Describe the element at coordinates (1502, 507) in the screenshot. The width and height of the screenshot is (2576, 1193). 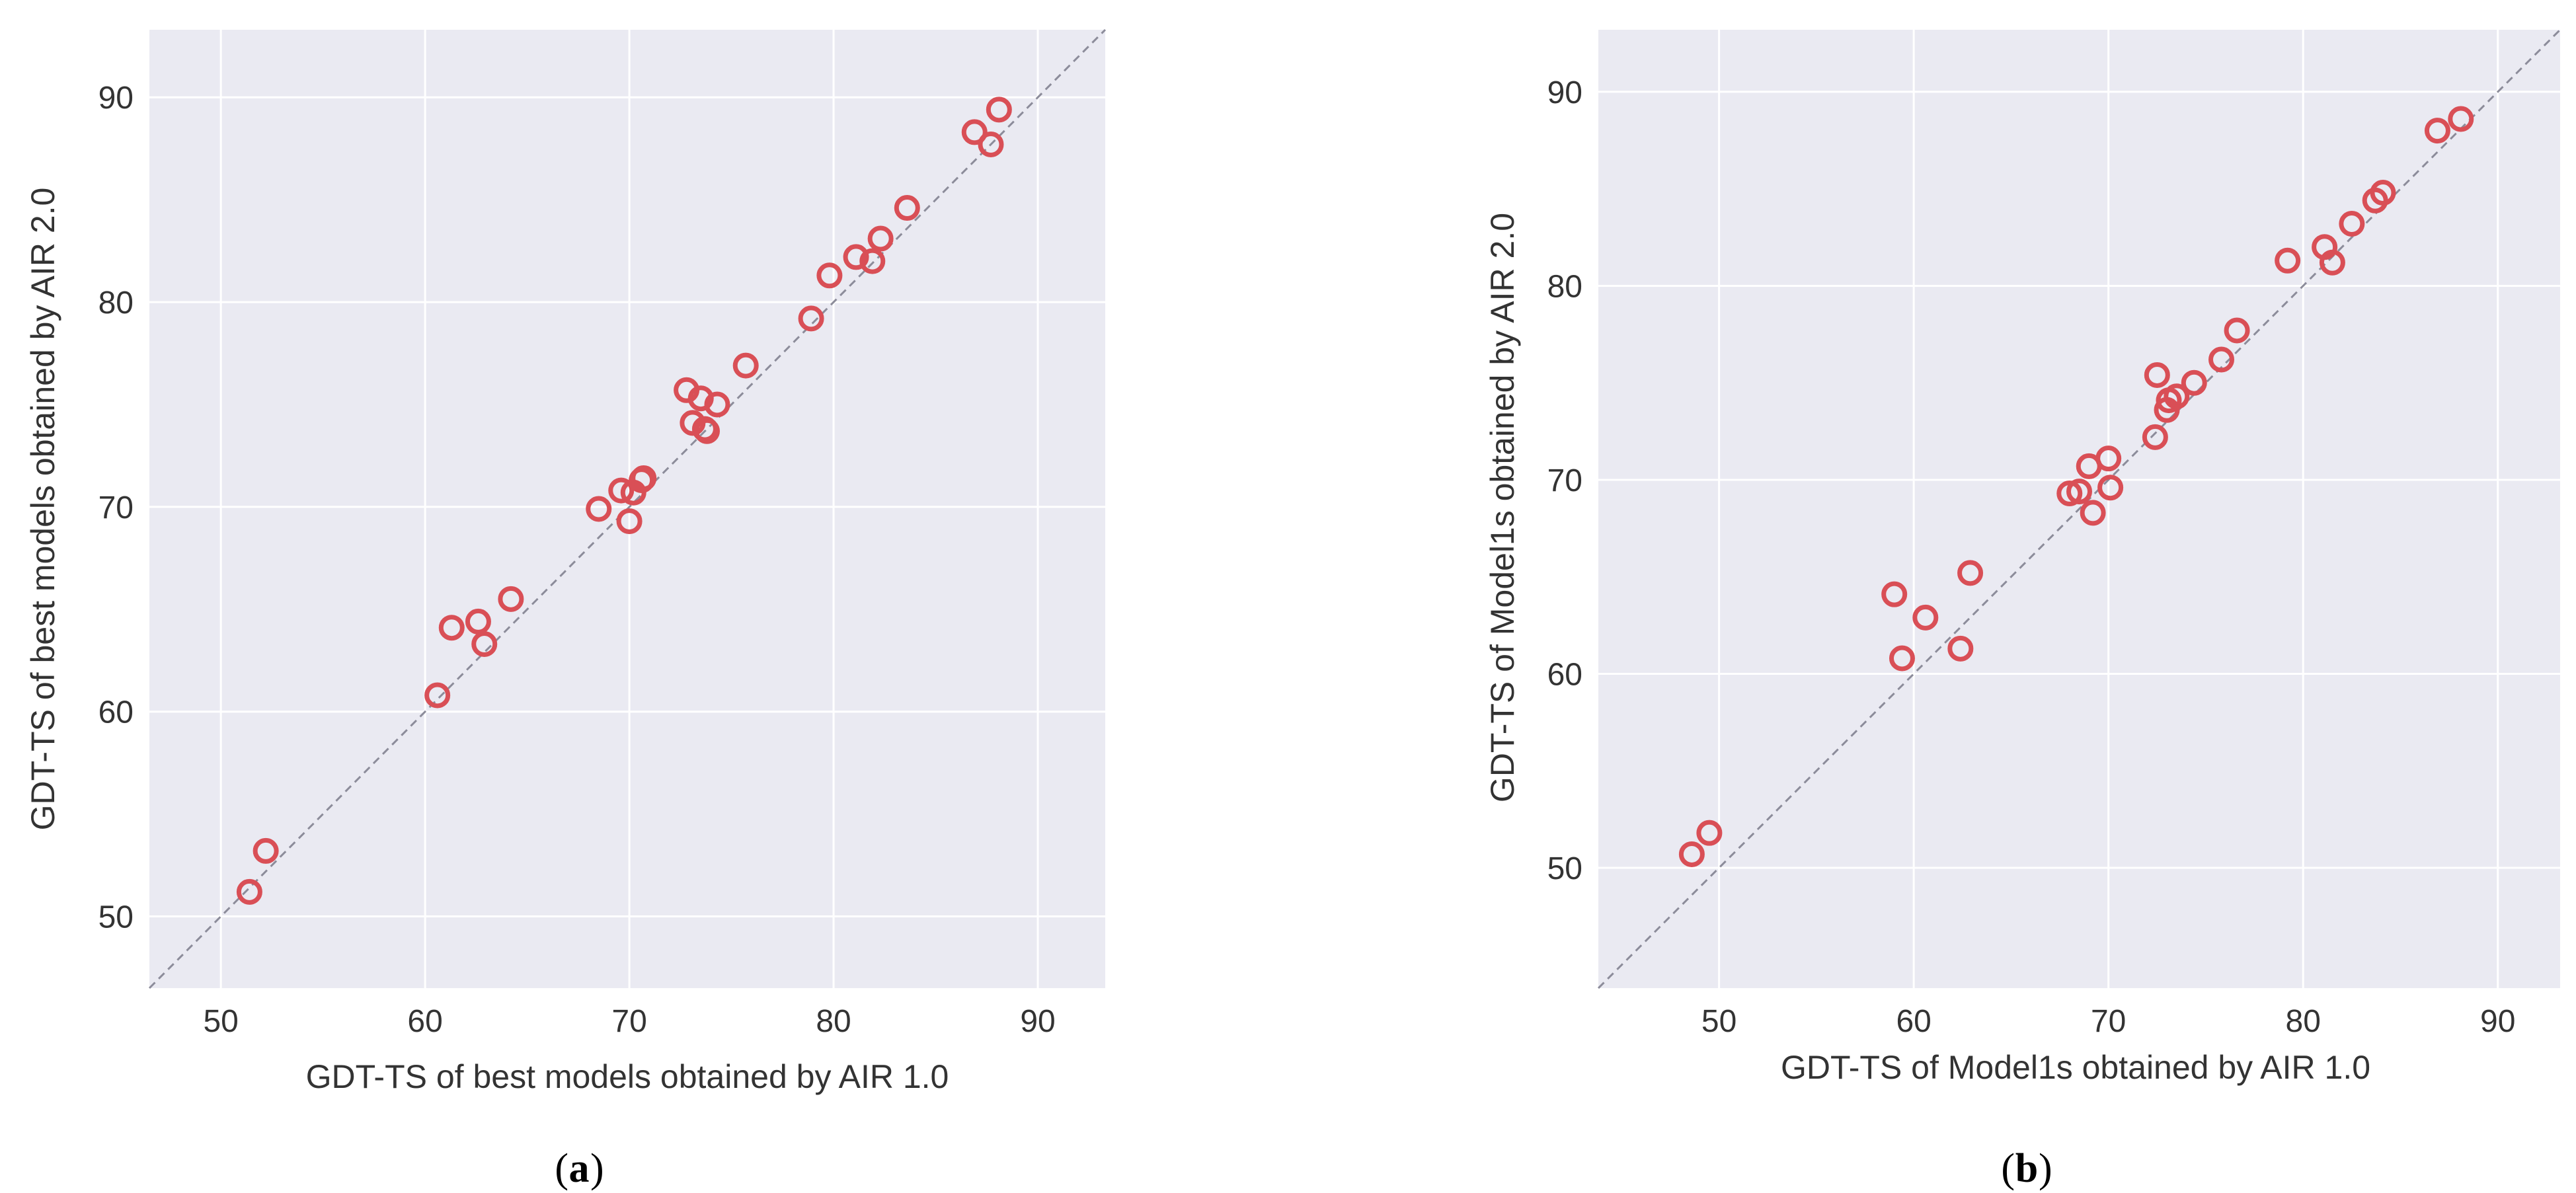
I see `y-axis-label-b: GDT-TS of Model1s obtained by AIR 2.0` at that location.